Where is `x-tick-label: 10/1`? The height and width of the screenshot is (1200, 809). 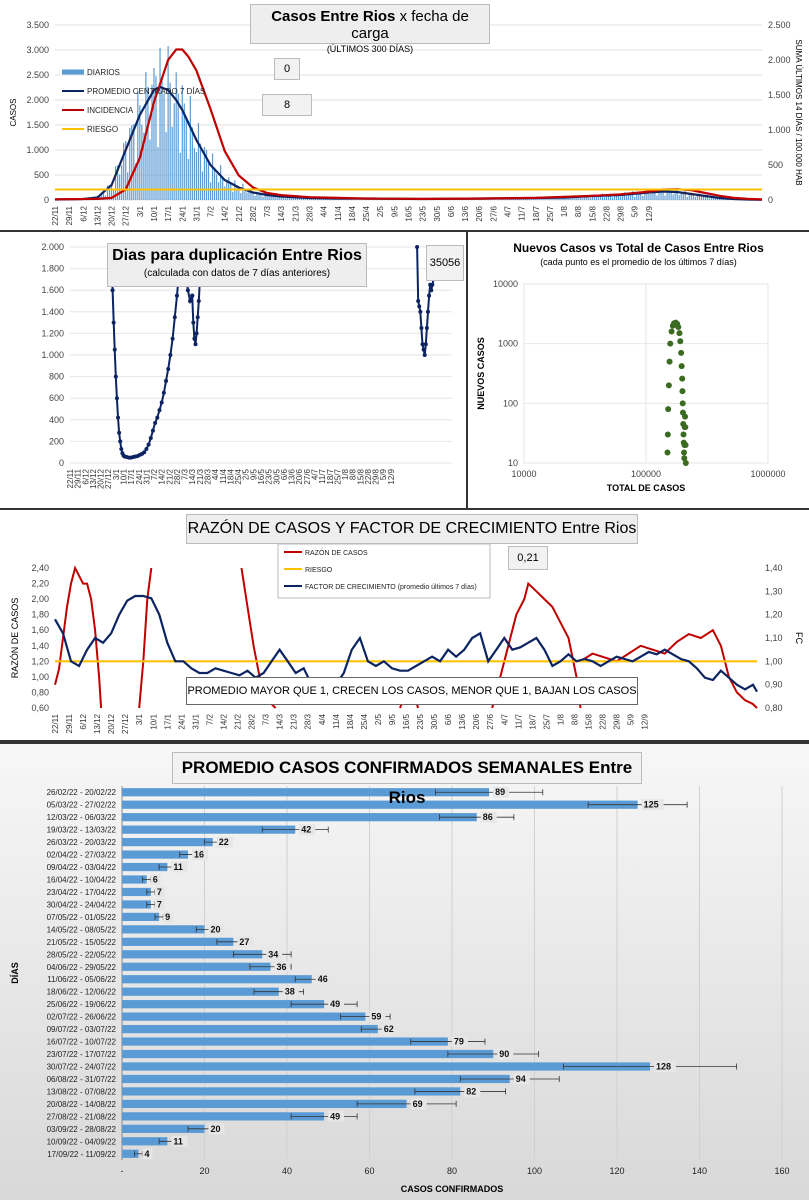
x-tick-label: 10/1 is located at coordinates (153, 721).